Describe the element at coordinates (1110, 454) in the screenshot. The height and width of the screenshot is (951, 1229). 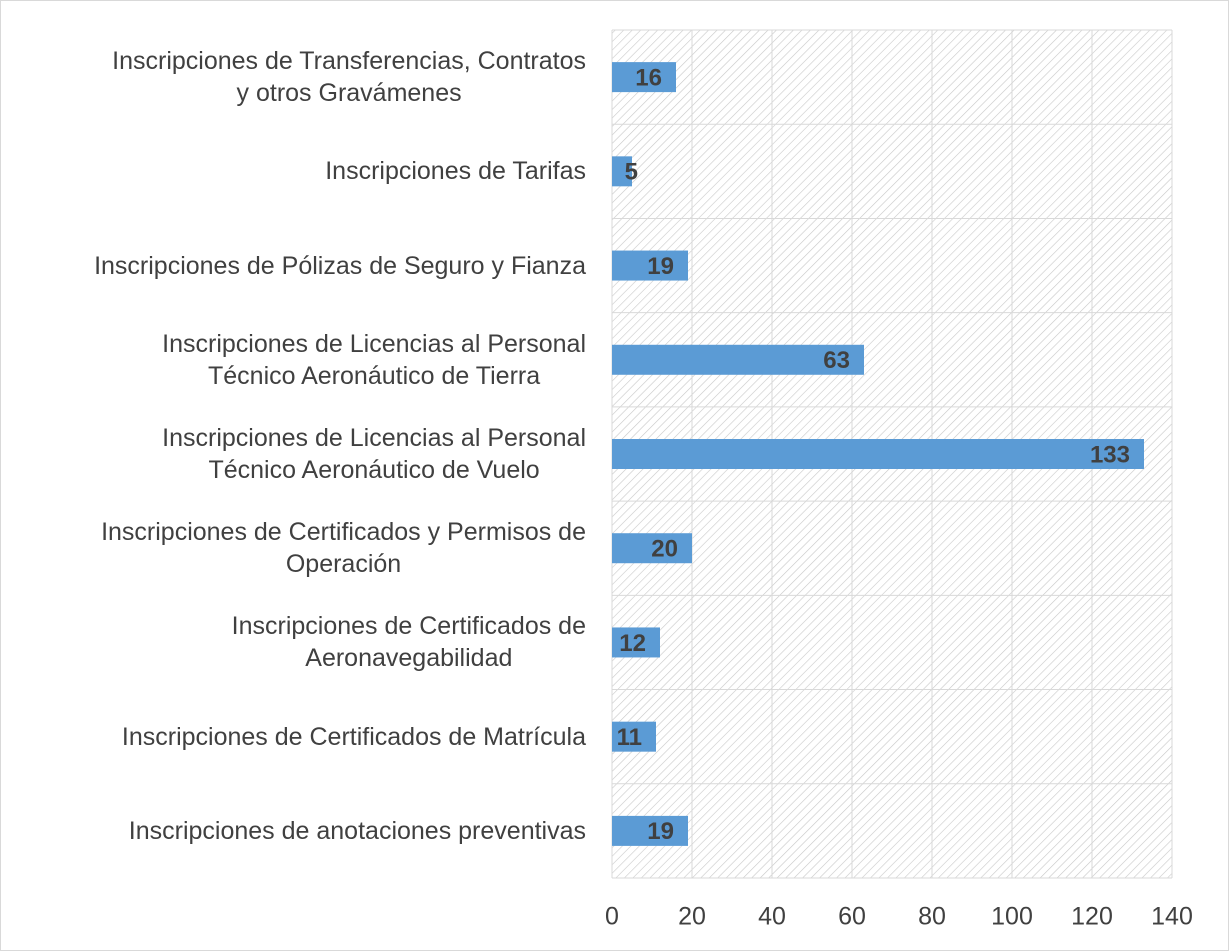
I see `data-label: 133` at that location.